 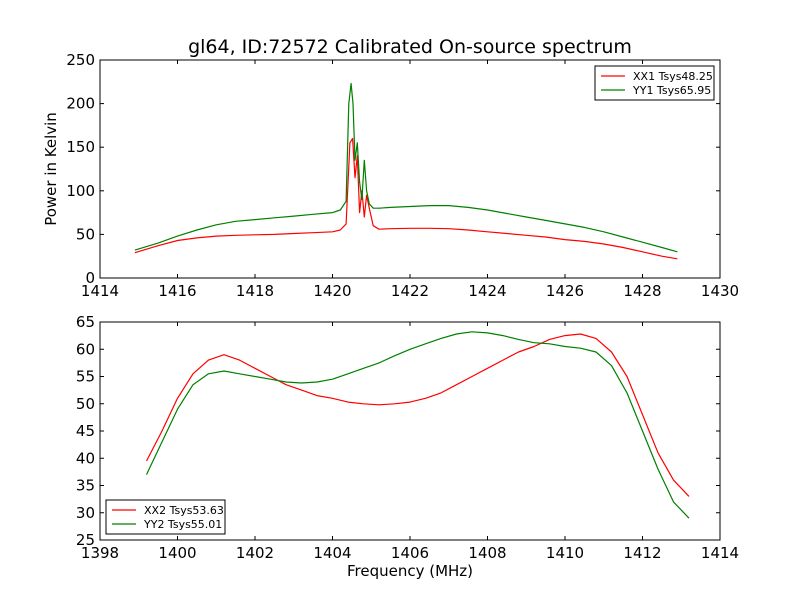 What do you see at coordinates (671, 90) in the screenshot?
I see `legend-label: YY1 Tsys65.95` at bounding box center [671, 90].